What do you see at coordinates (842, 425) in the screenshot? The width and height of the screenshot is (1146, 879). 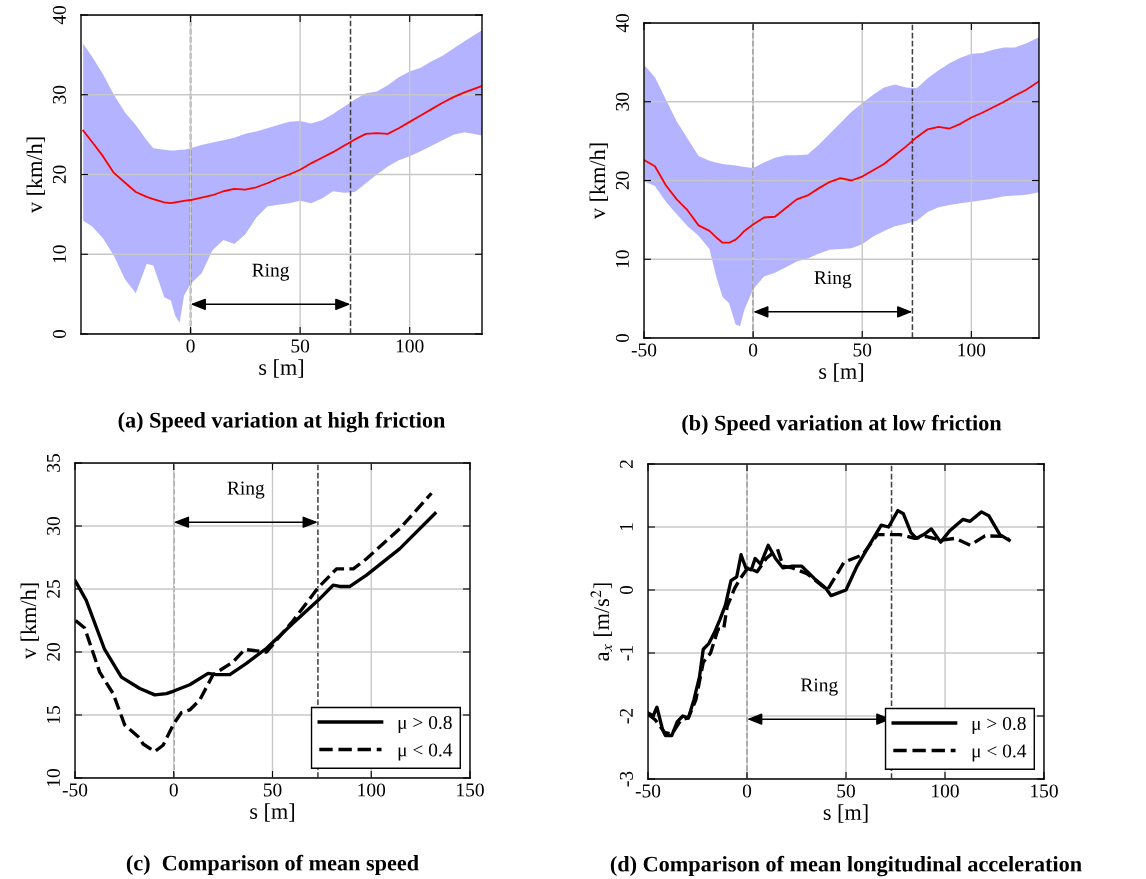 I see `text: (b) Speed variation at low friction` at bounding box center [842, 425].